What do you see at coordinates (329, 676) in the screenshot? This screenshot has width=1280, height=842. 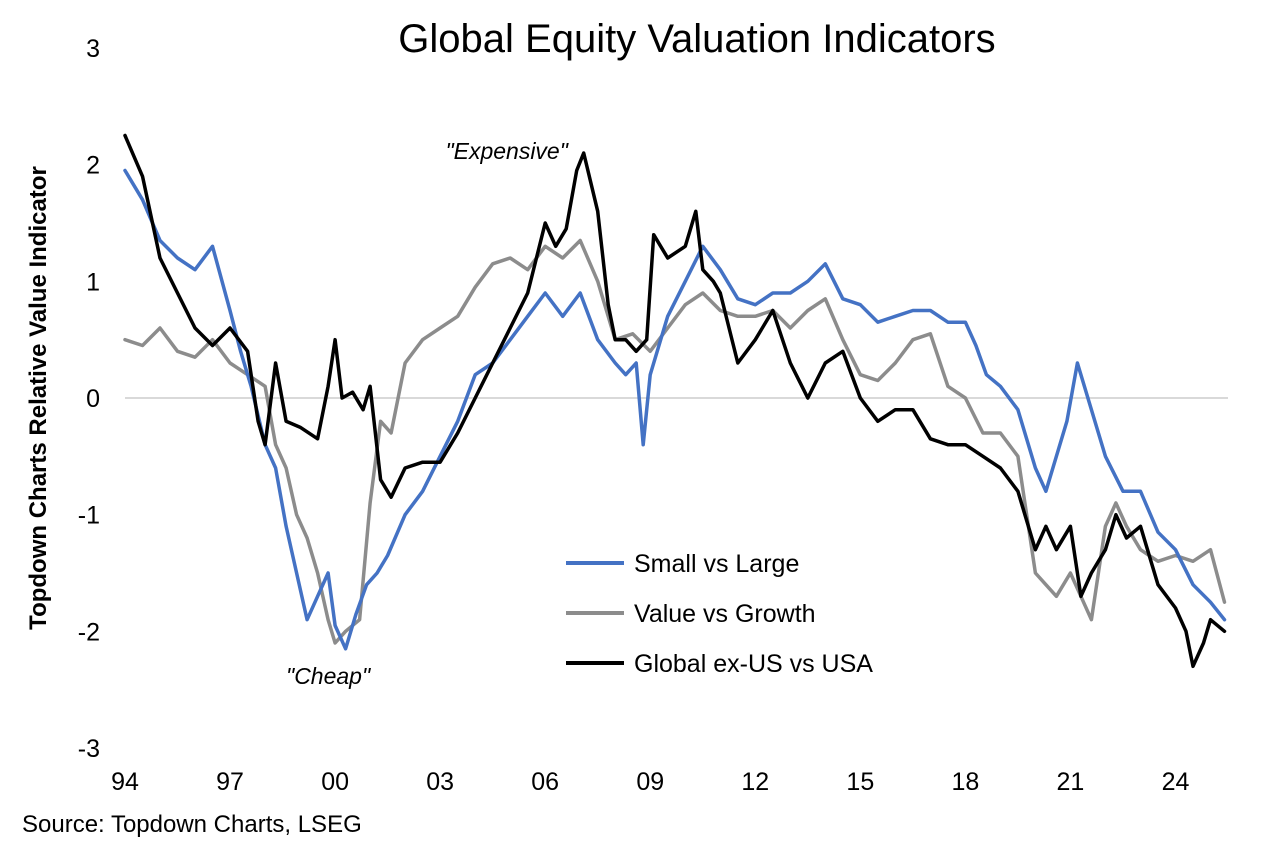 I see `annotation-label: "Cheap"` at bounding box center [329, 676].